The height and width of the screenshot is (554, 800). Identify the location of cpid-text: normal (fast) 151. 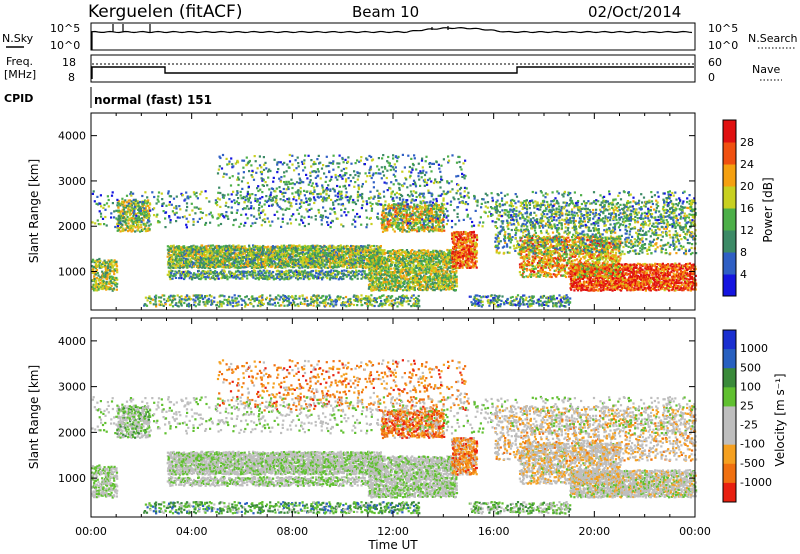
(153, 100).